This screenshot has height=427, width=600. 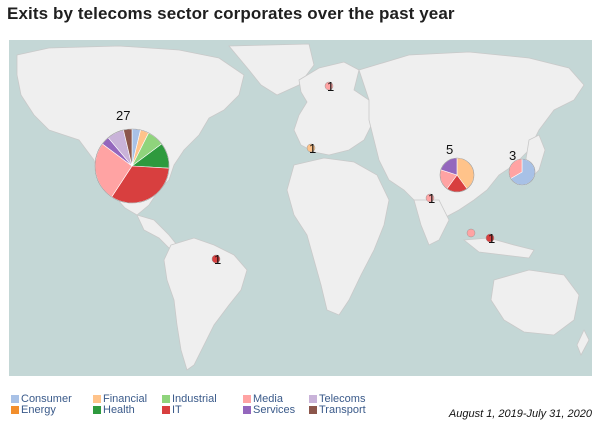 What do you see at coordinates (205, 304) in the screenshot?
I see `land-south-america` at bounding box center [205, 304].